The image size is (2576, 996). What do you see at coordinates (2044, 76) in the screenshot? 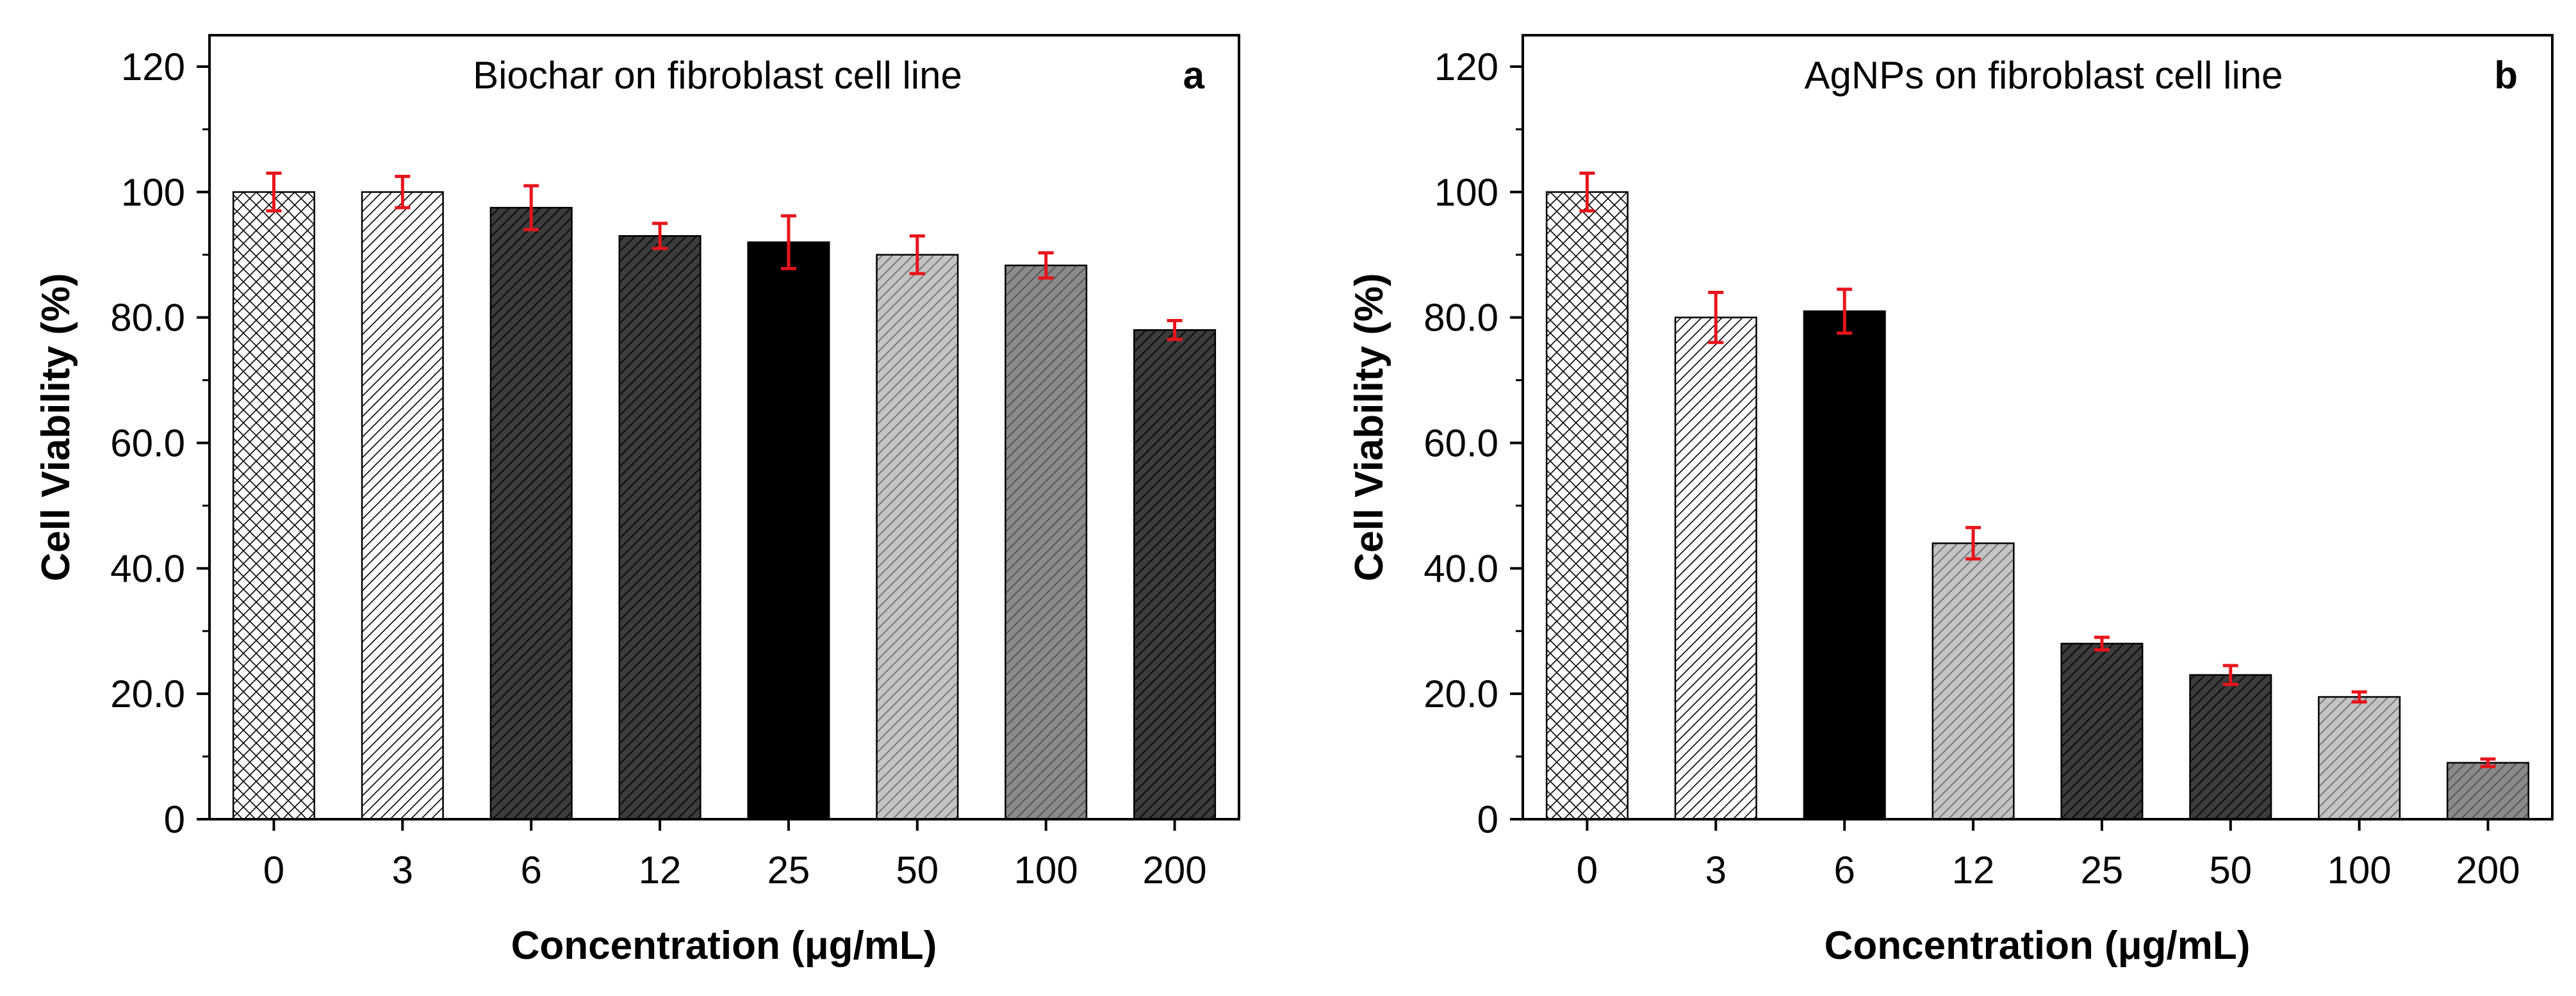
I see `panel-b-title: AgNPs on fibroblast cell line` at bounding box center [2044, 76].